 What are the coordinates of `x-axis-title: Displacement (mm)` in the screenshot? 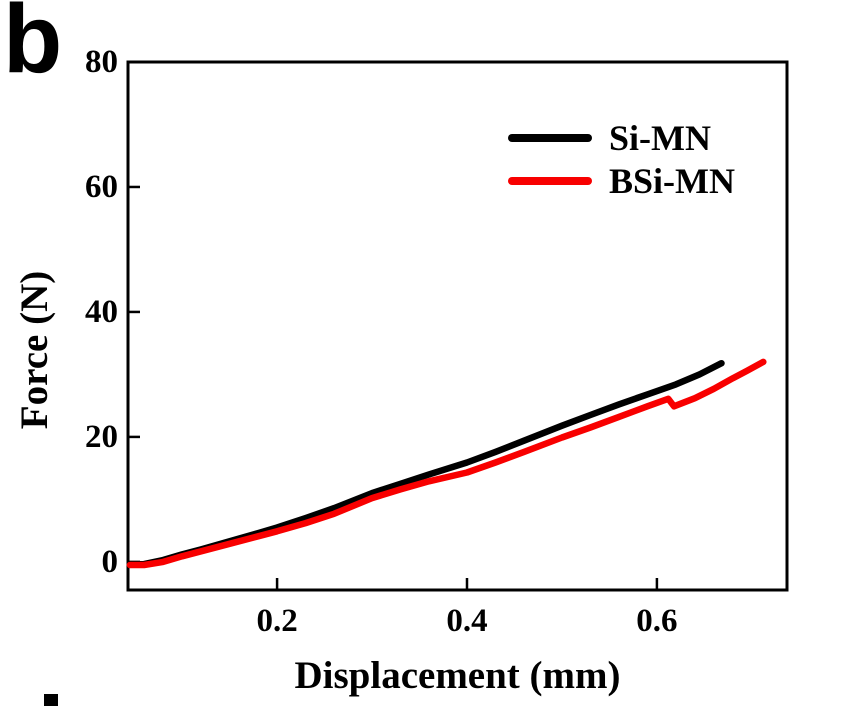 It's located at (457, 675).